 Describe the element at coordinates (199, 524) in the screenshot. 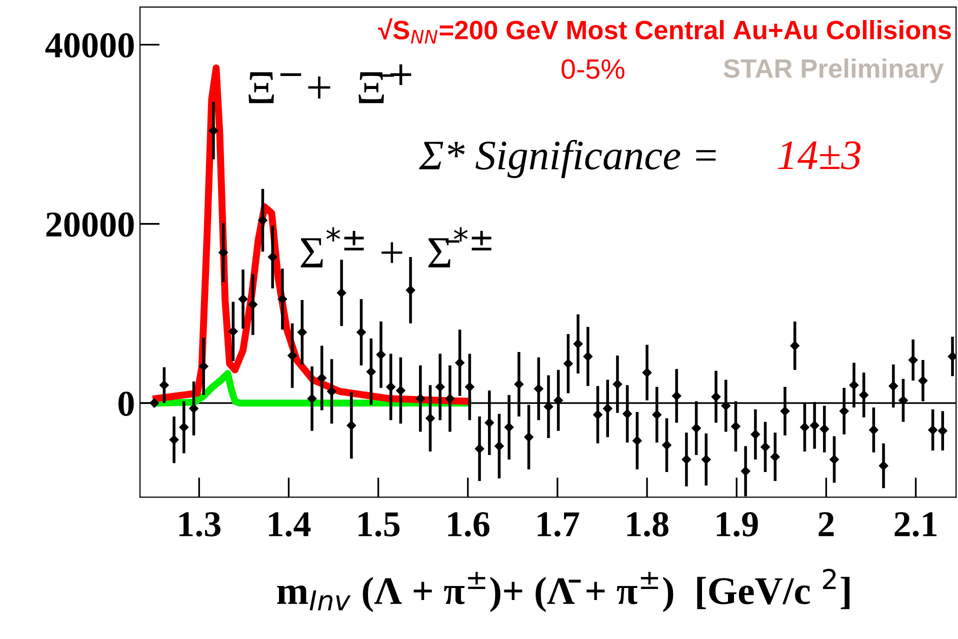

I see `x-tick-label: 1.3` at that location.